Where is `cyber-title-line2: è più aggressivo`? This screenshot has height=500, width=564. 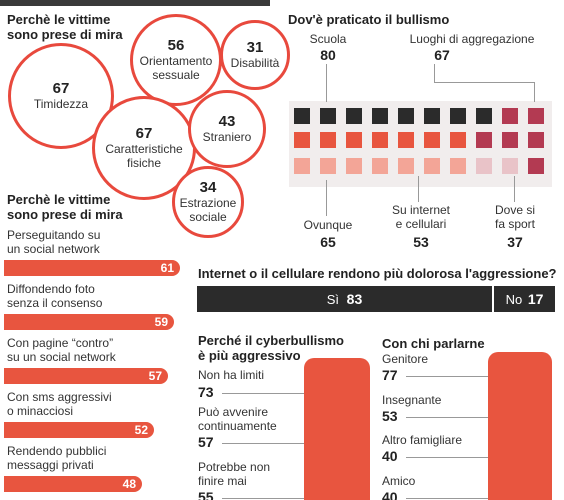
cyber-title-line2: è più aggressivo is located at coordinates (249, 355).